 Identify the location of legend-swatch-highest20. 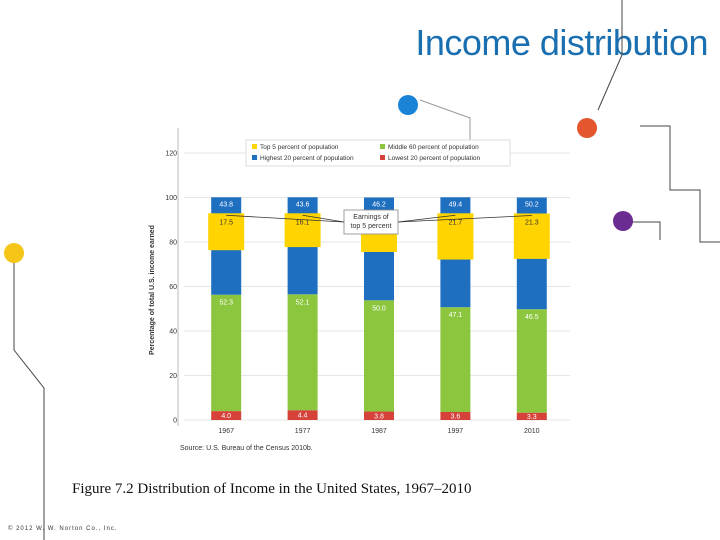
(254, 157).